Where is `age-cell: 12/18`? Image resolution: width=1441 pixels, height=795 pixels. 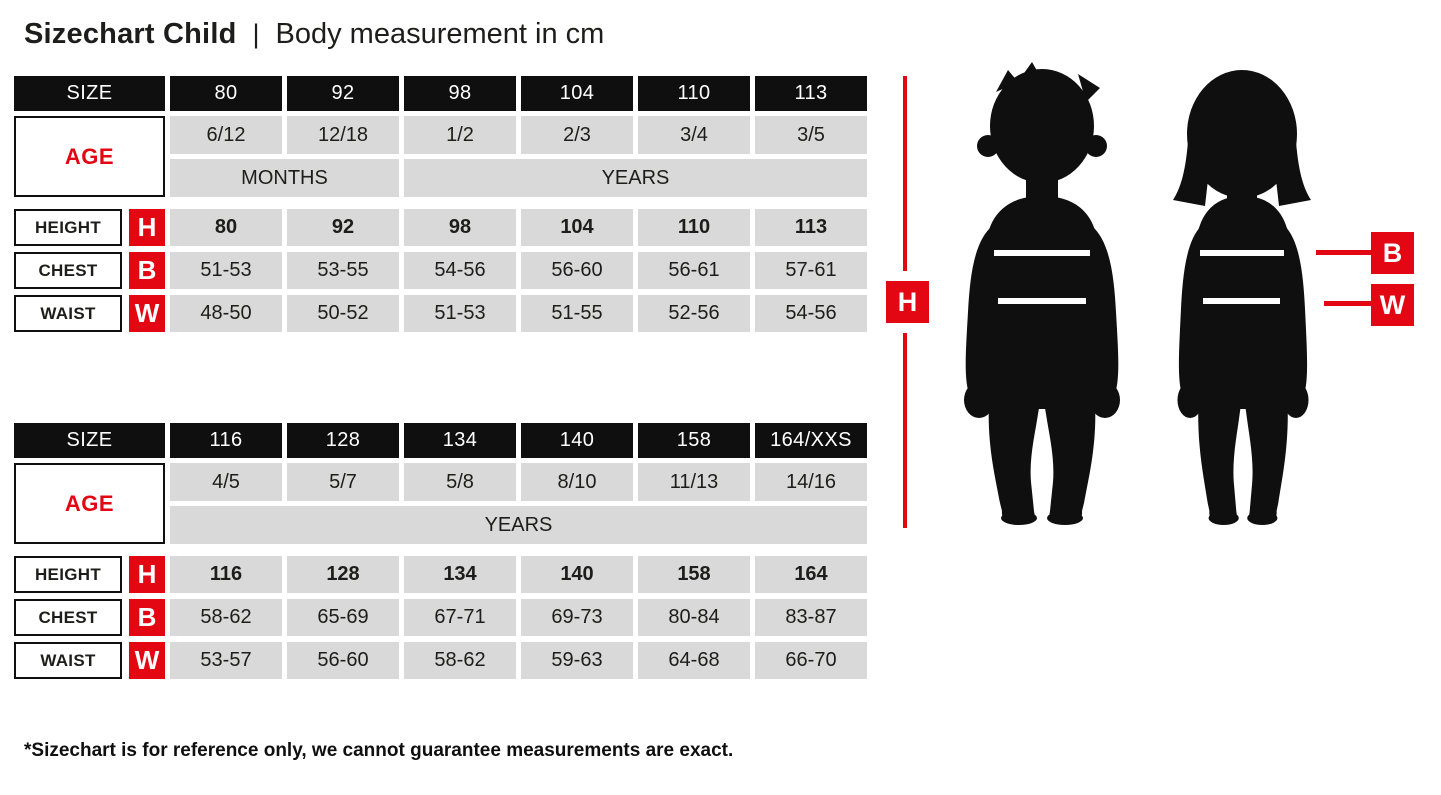 age-cell: 12/18 is located at coordinates (343, 135).